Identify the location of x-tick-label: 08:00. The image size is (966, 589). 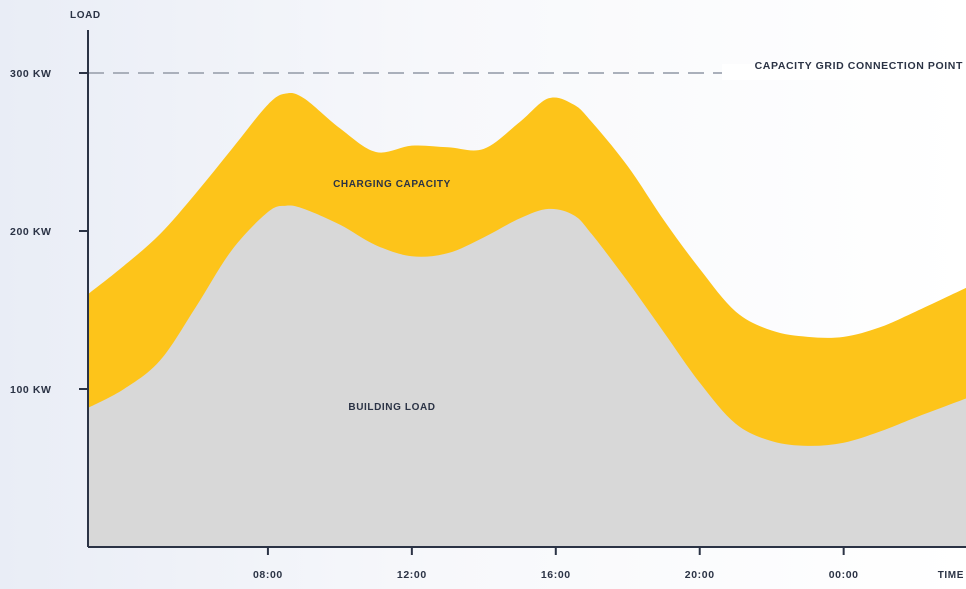
(268, 575).